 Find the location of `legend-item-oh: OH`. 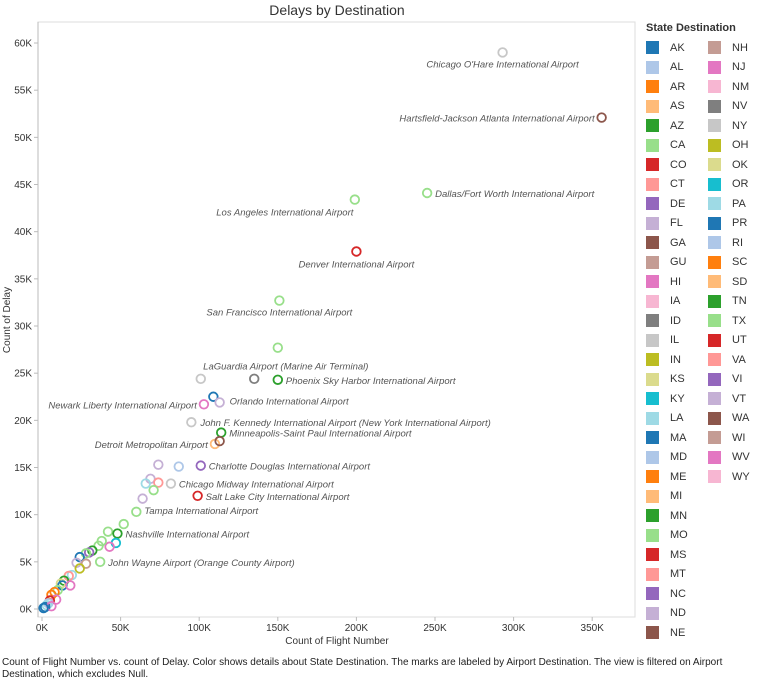

legend-item-oh: OH is located at coordinates (738, 146).